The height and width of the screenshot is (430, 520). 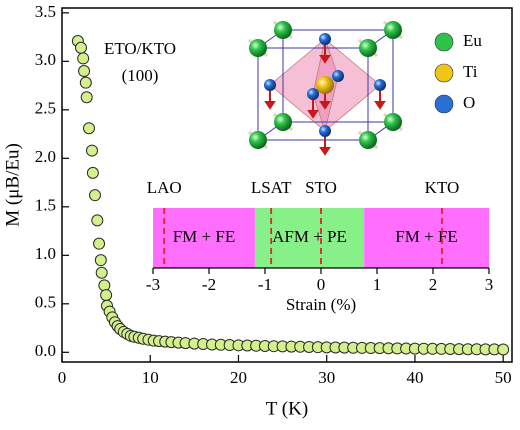 I want to click on y-tick-label: 1.5, so click(x=45, y=205).